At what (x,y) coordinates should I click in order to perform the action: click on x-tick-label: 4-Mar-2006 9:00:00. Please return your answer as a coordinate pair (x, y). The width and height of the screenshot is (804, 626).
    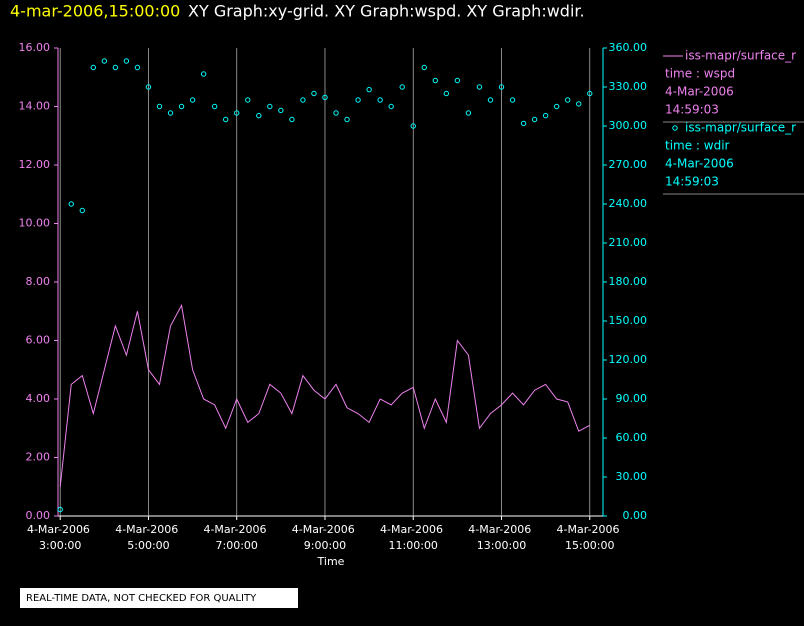
    Looking at the image, I should click on (325, 537).